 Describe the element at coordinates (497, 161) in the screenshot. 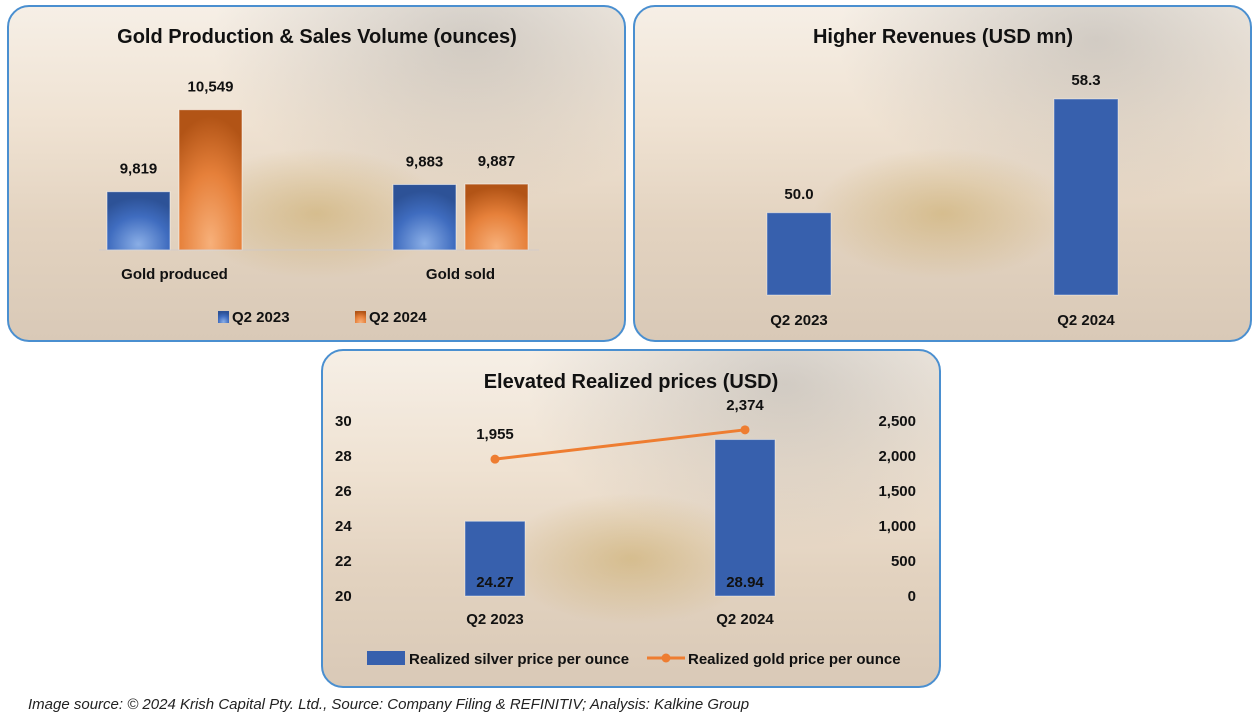

I see `data-label: 9,887` at that location.